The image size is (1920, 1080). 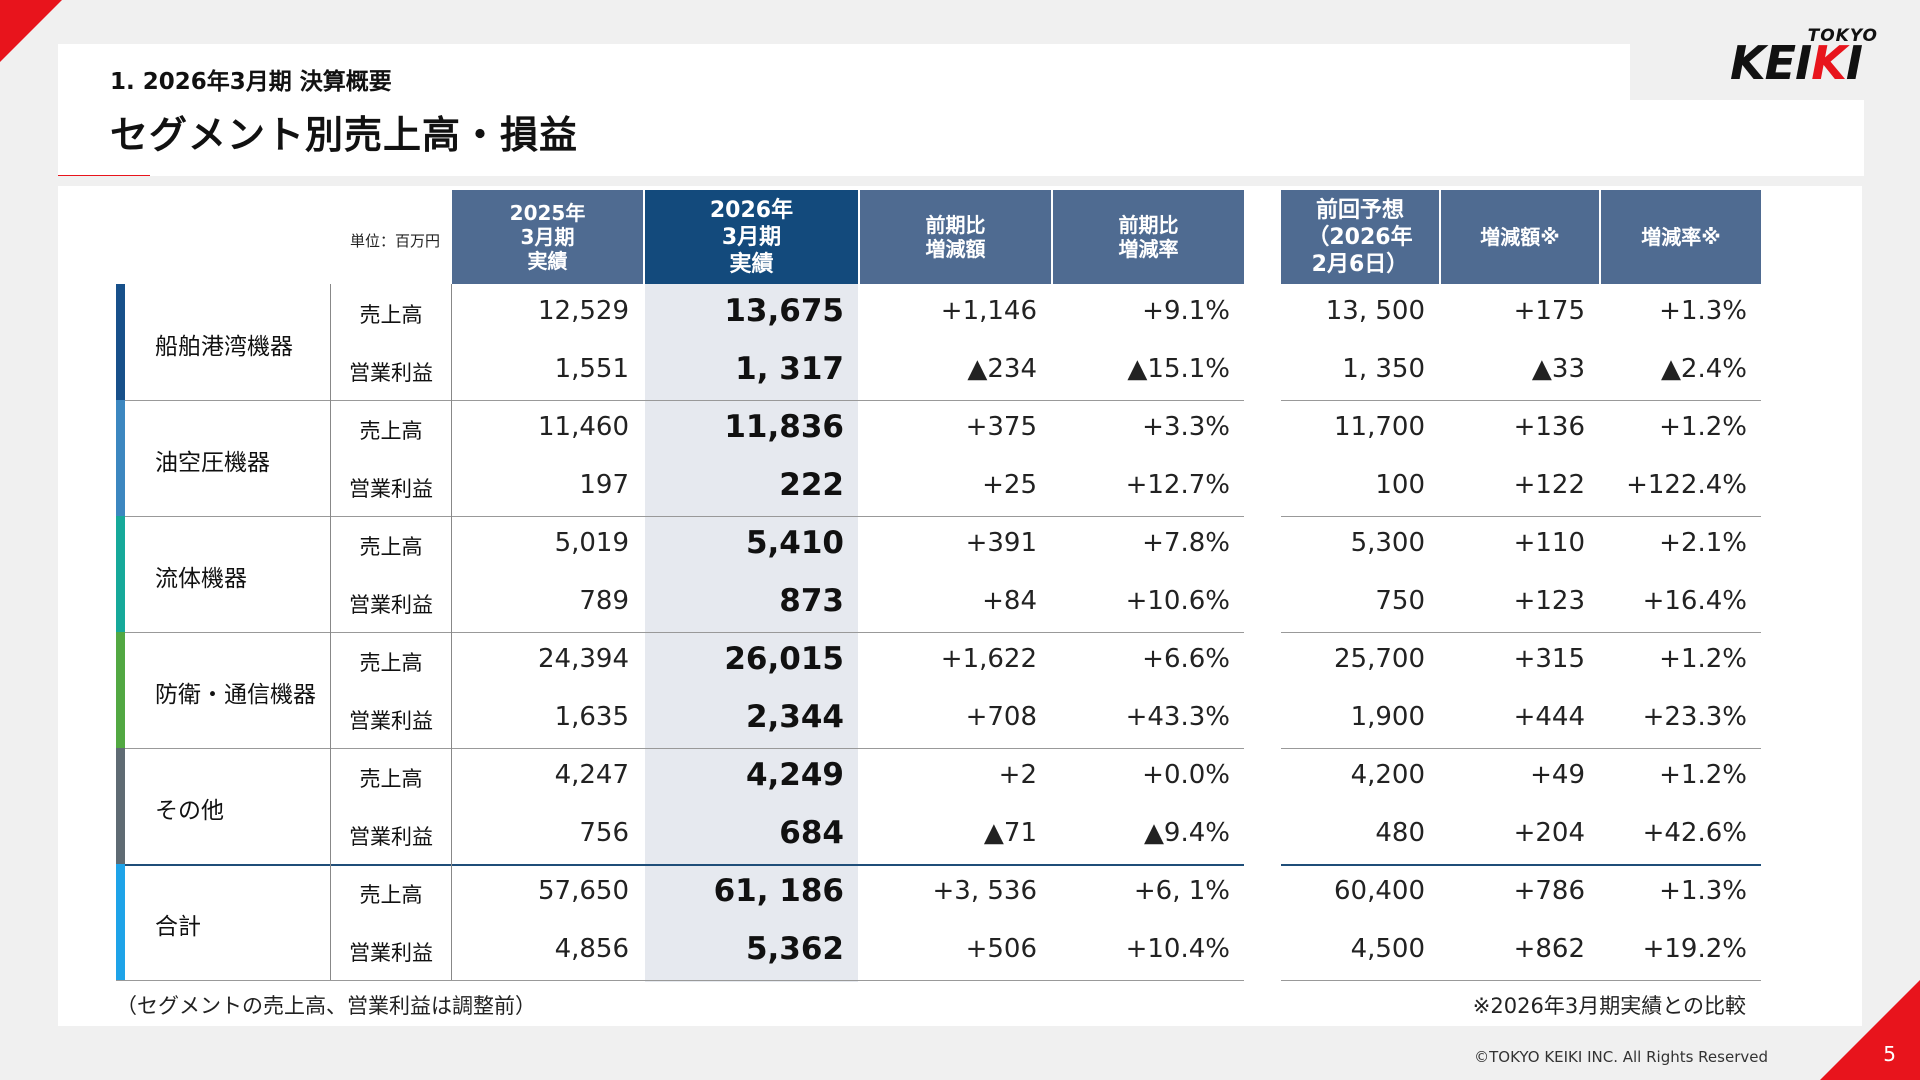 What do you see at coordinates (1387, 543) in the screenshot?
I see `table-cell: 5,300` at bounding box center [1387, 543].